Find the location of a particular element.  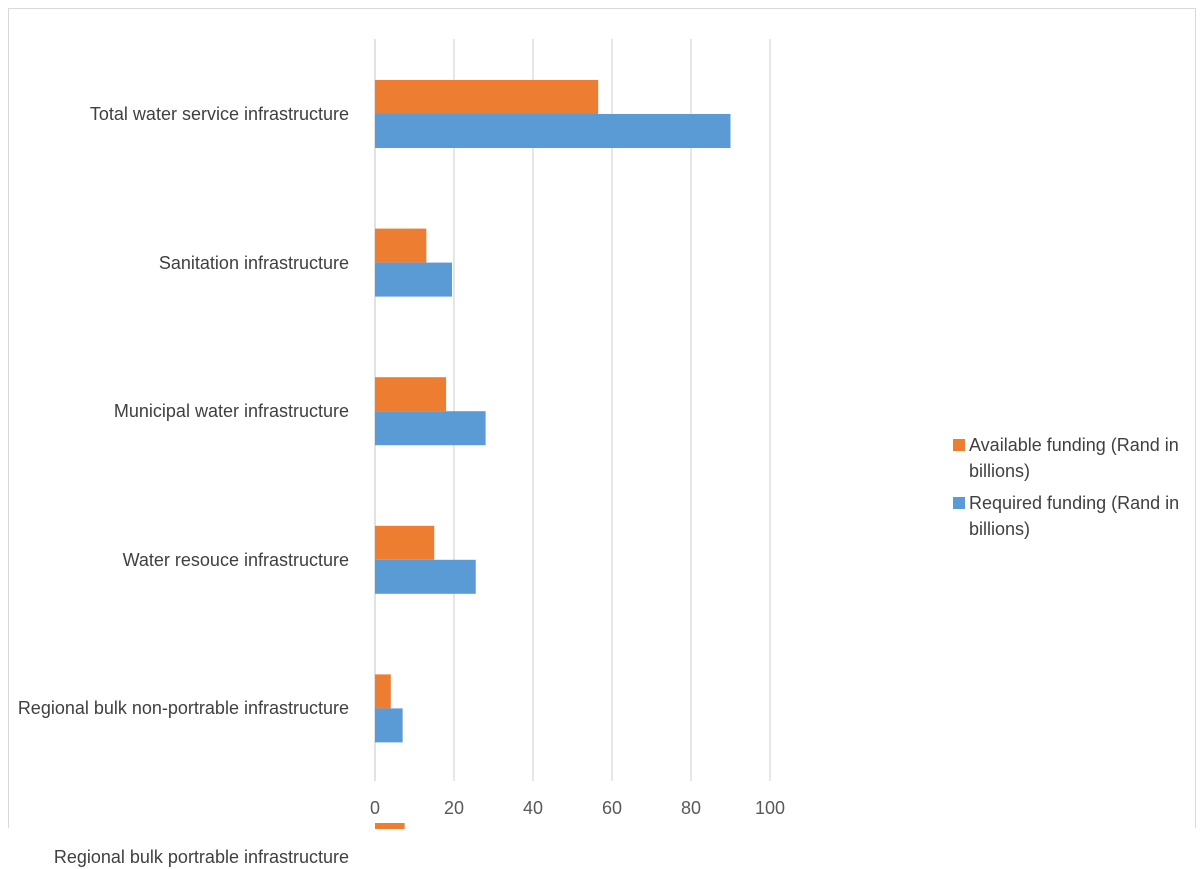

legend-item: Available funding (Rand in billions) is located at coordinates (1073, 458).